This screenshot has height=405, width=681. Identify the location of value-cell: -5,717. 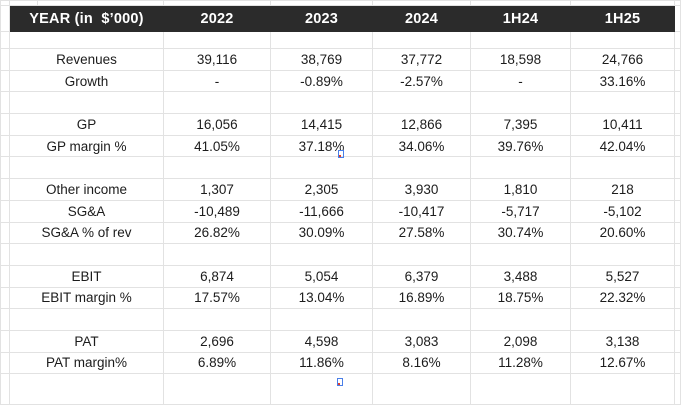
(520, 211).